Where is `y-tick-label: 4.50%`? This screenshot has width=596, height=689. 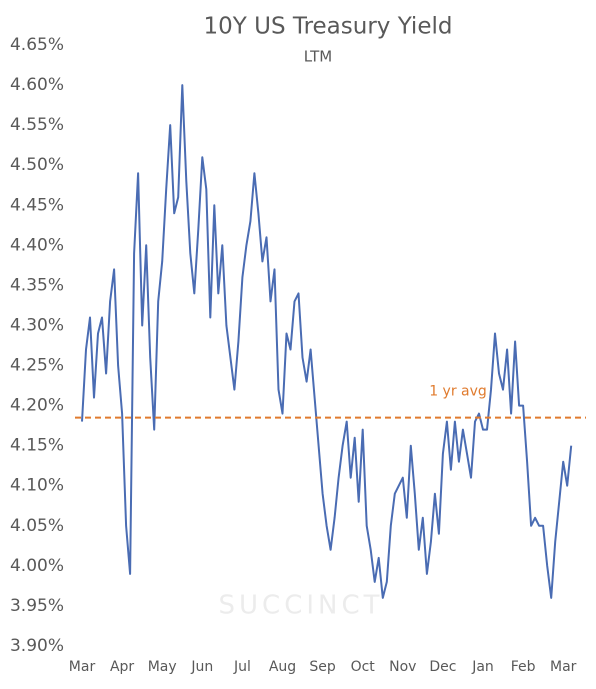 y-tick-label: 4.50% is located at coordinates (37, 165).